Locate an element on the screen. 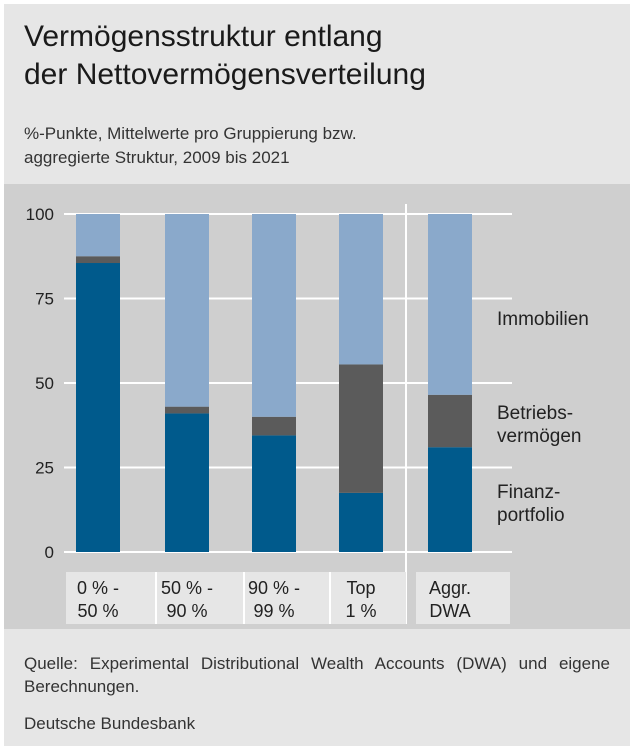 Image resolution: width=634 pixels, height=750 pixels. x-category-label-1-line-1: 0 % - is located at coordinates (98, 588).